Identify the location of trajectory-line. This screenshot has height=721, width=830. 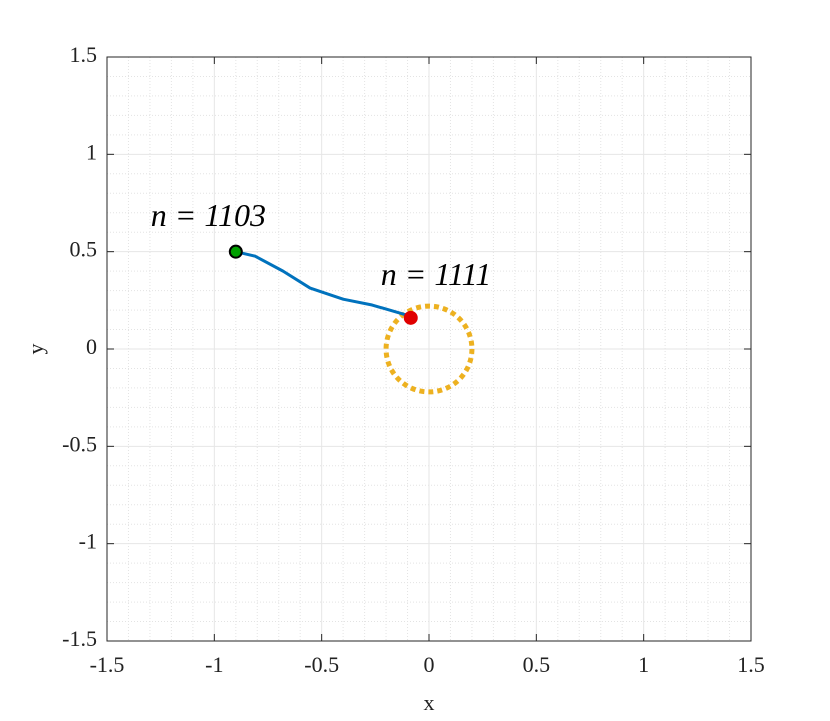
(323, 284).